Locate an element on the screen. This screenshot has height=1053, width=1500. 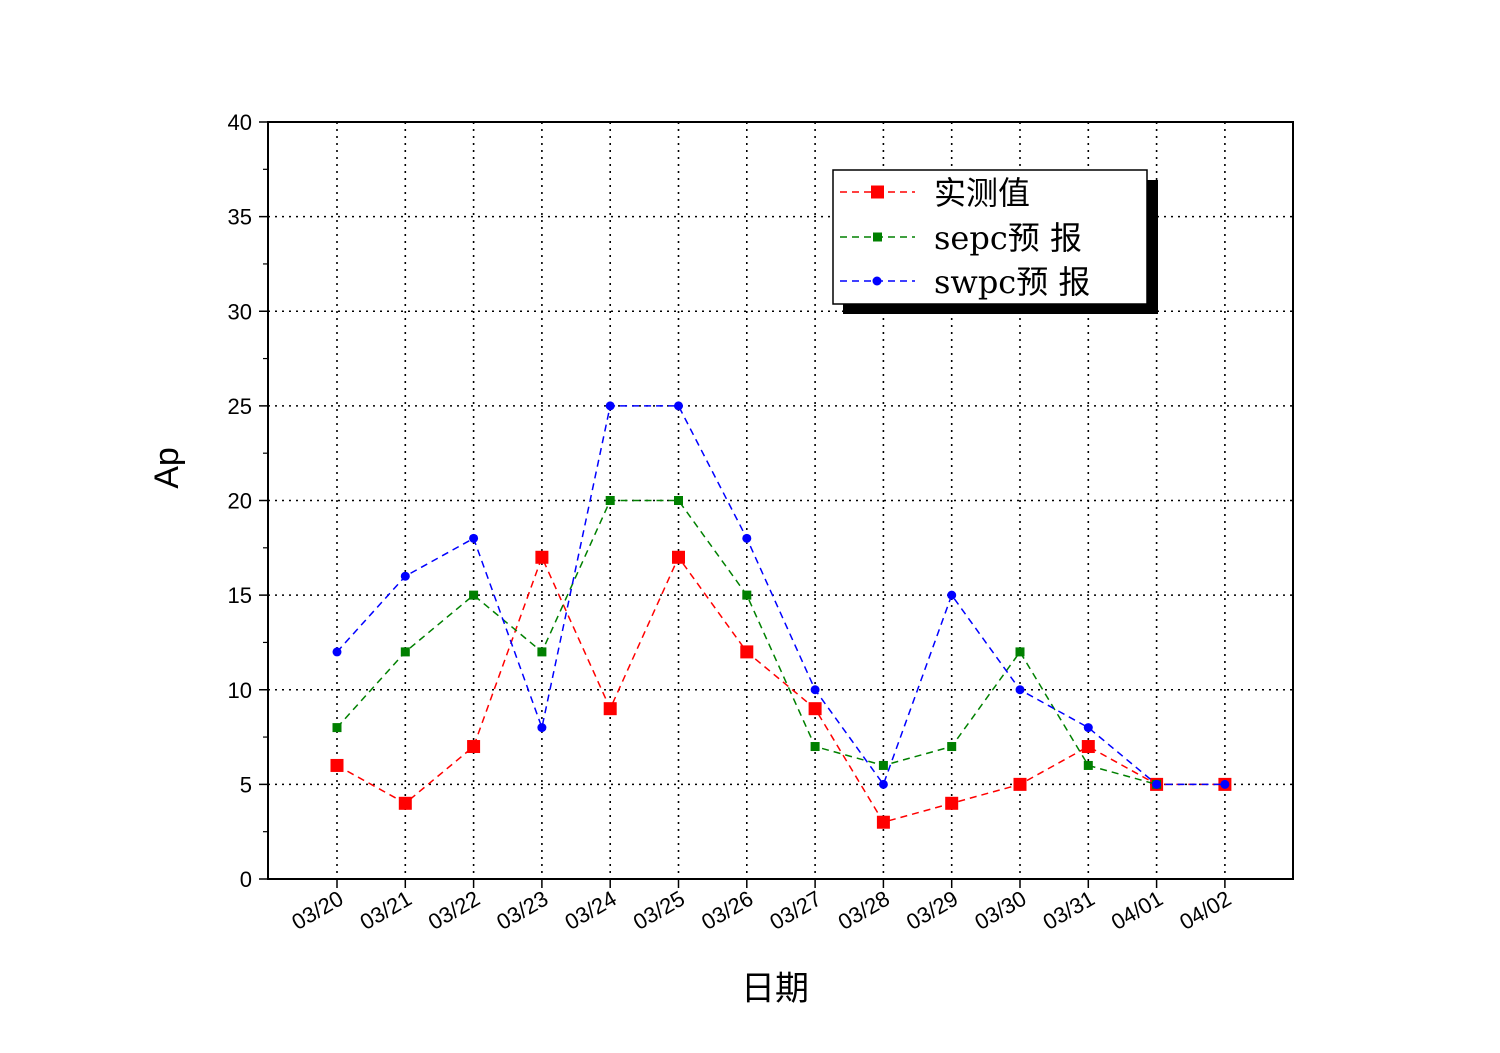
x-tick-label: 03/29 is located at coordinates (932, 910).